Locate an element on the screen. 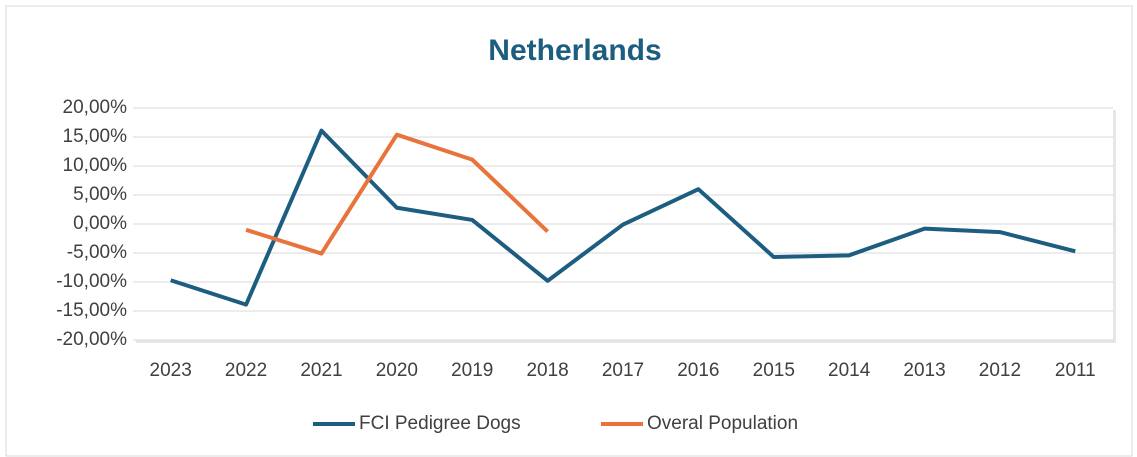 Image resolution: width=1137 pixels, height=457 pixels. x-tick-label: 2011 is located at coordinates (1075, 370).